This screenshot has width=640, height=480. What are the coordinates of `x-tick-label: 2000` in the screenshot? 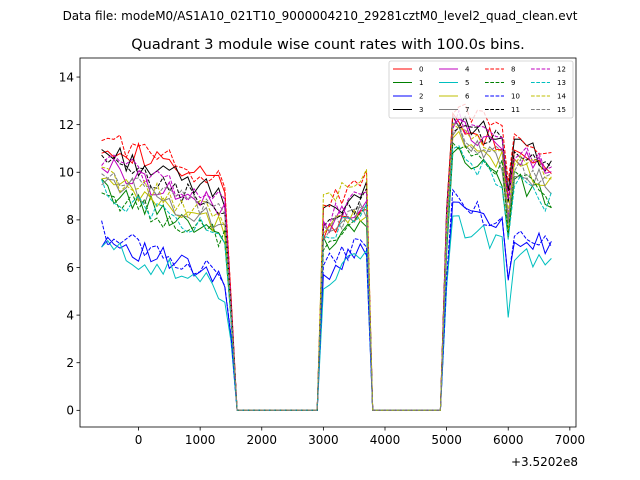 It's located at (261, 440).